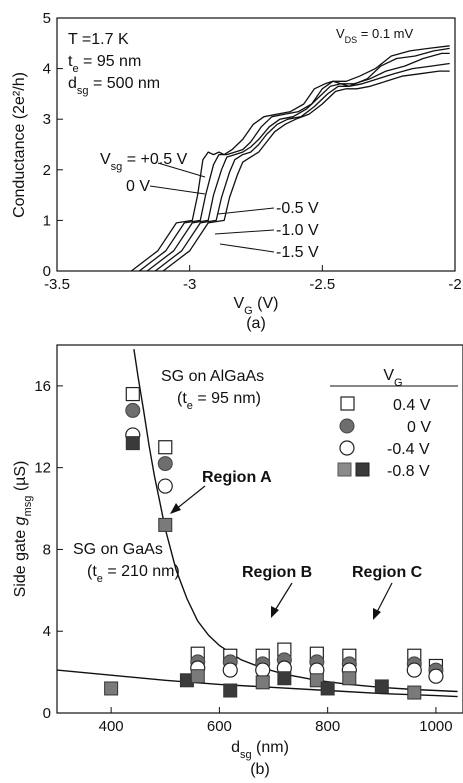  Describe the element at coordinates (347, 426) in the screenshot. I see `legend-marker-shaded-circle` at that location.